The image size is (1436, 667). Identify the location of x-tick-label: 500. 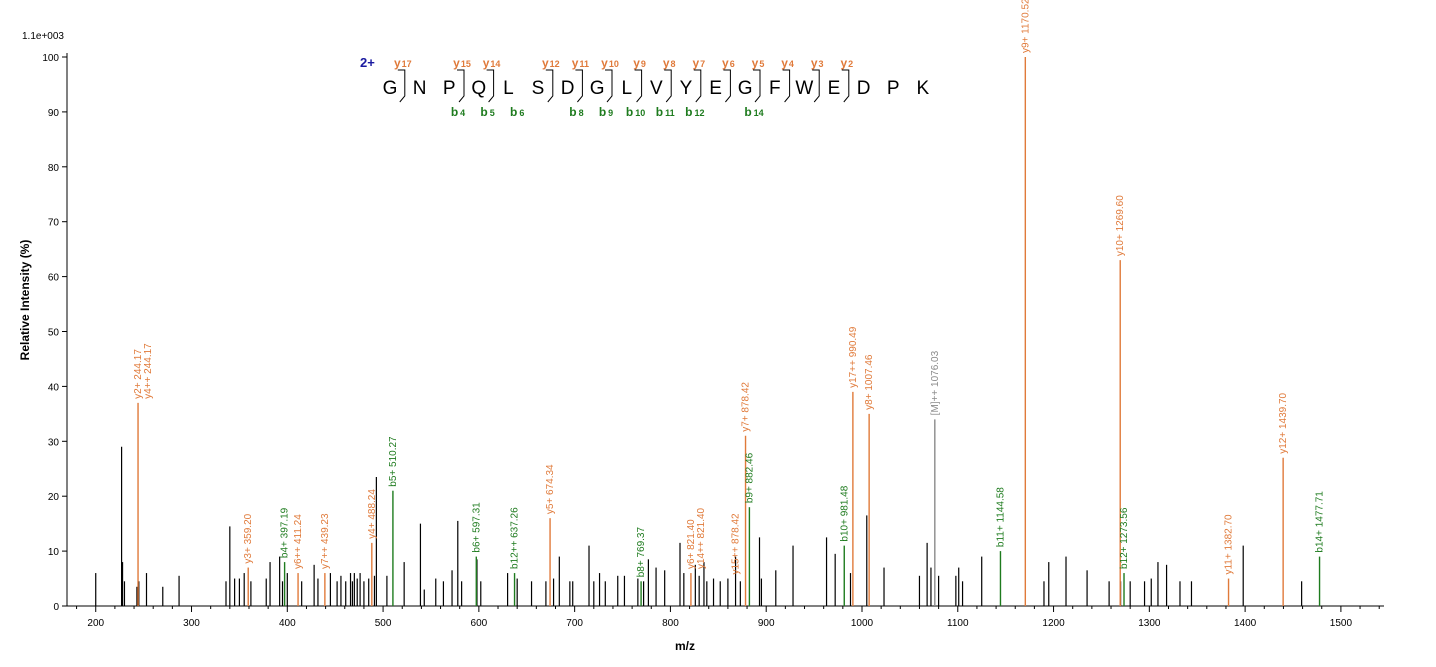
(383, 623).